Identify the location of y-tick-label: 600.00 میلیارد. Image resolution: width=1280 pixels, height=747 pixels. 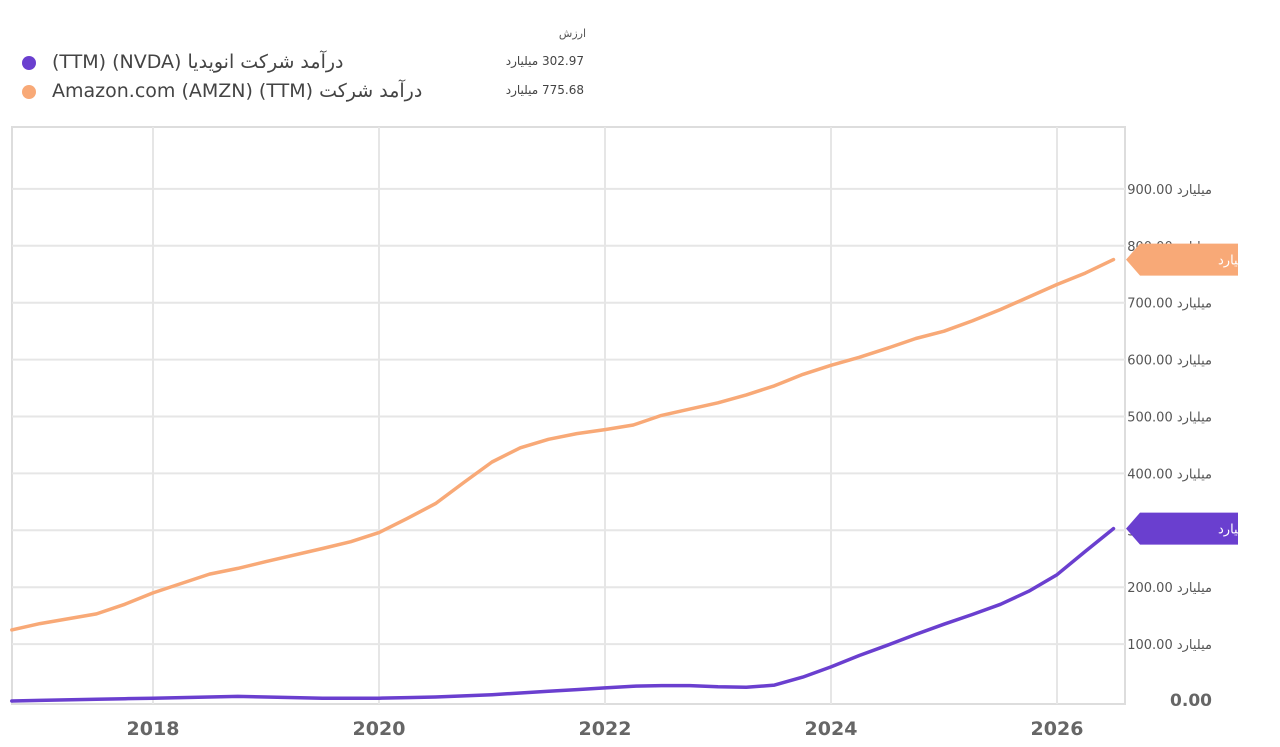
(1169, 361).